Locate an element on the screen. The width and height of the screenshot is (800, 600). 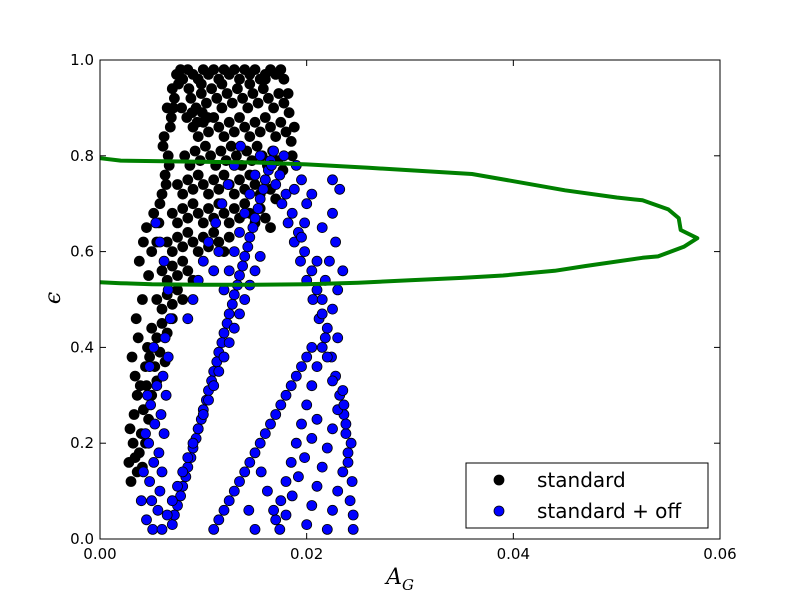
legend-label-standard-off: standard + off is located at coordinates (609, 511).